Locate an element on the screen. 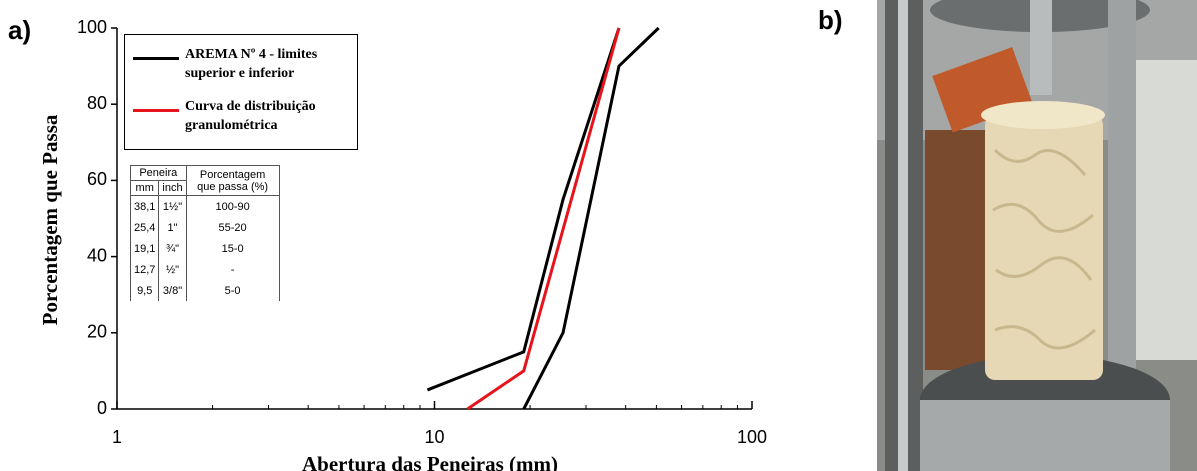  table-cell: 100-90 is located at coordinates (232, 206).